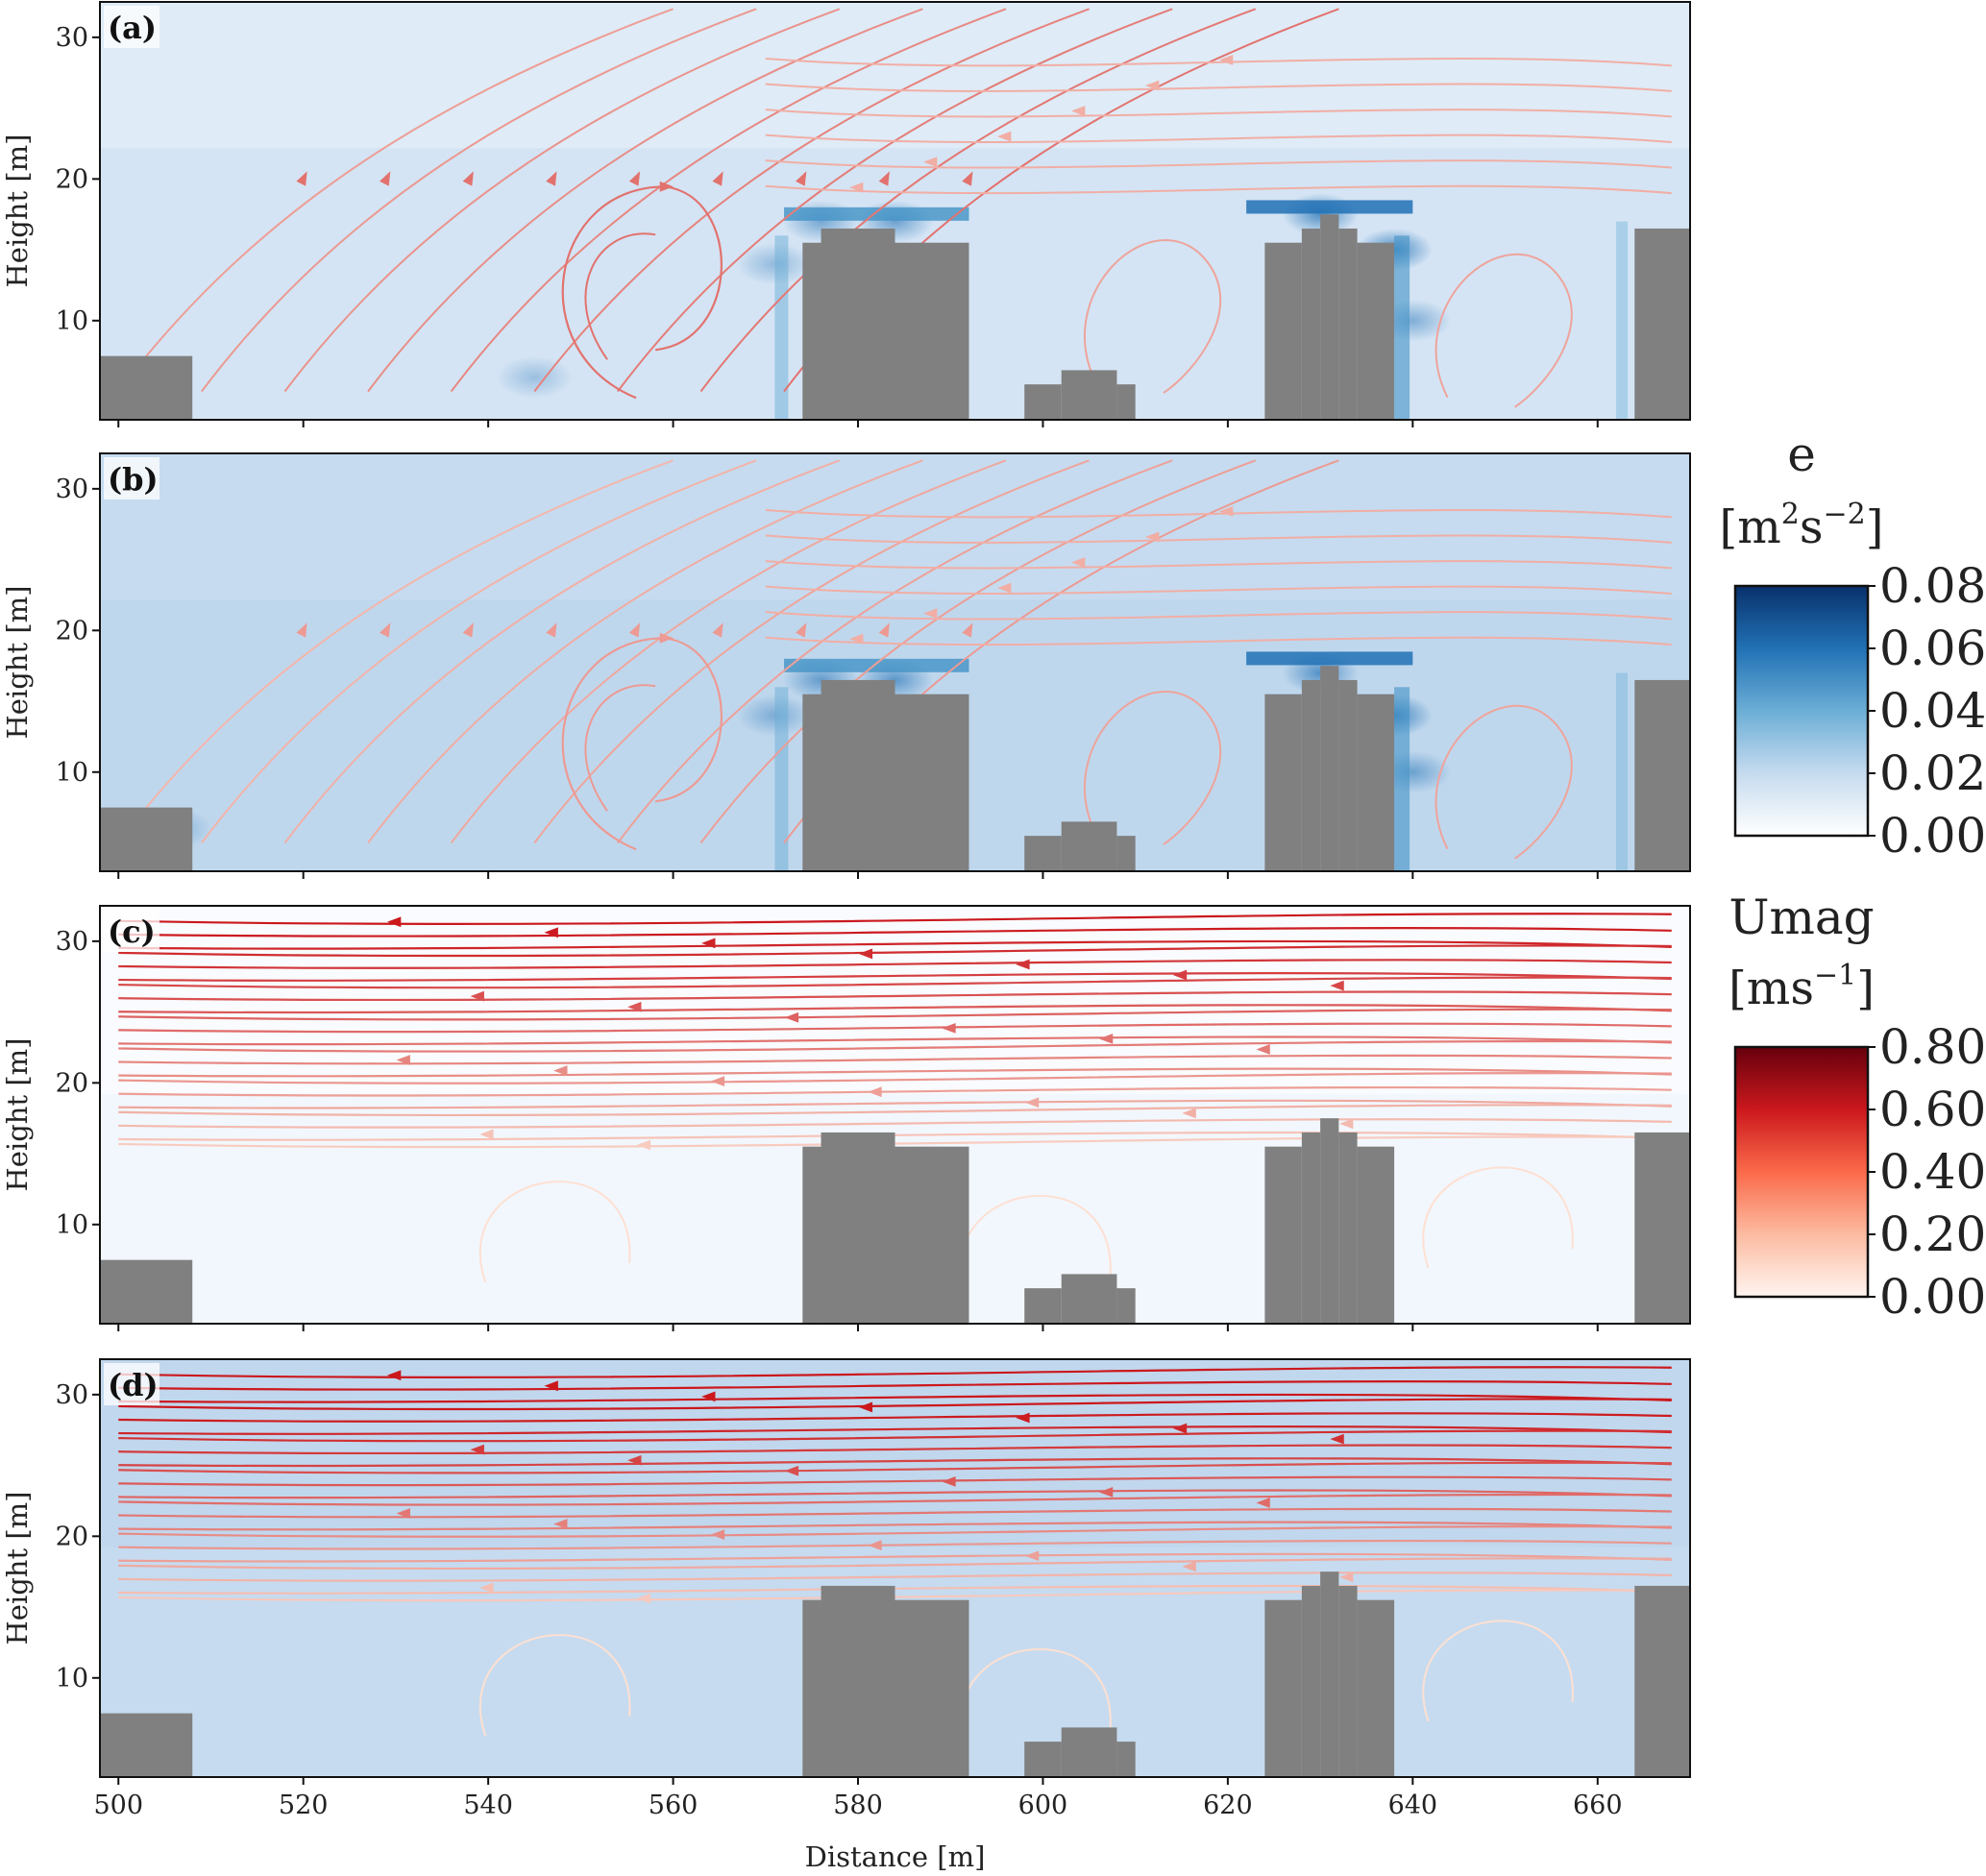 This screenshot has height=1876, width=1986. I want to click on colorbar-unit: [ms−1], so click(1802, 987).